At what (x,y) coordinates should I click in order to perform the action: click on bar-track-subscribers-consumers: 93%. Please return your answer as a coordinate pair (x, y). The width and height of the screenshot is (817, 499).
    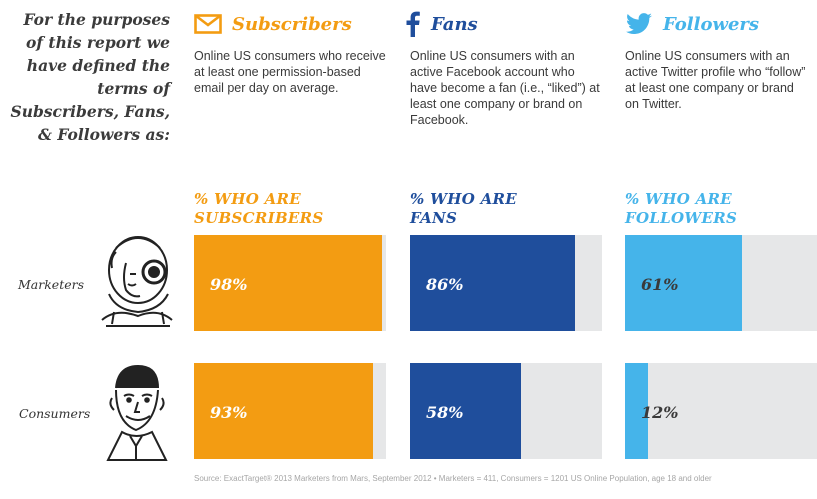
    Looking at the image, I should click on (290, 411).